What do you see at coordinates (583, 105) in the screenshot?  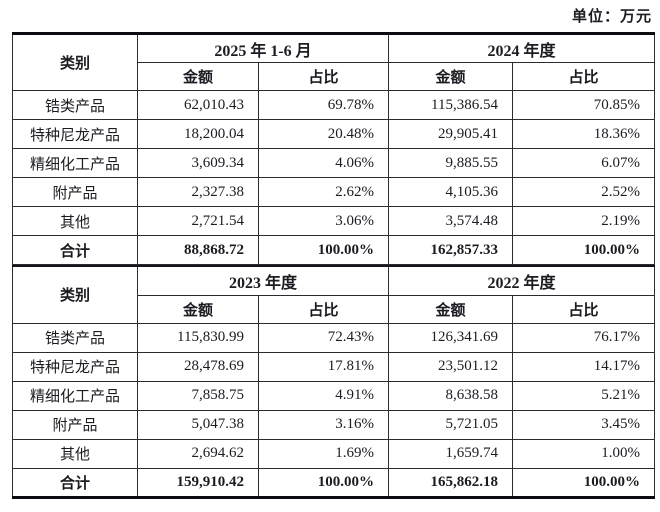 I see `ratio-cell: 70.85%` at bounding box center [583, 105].